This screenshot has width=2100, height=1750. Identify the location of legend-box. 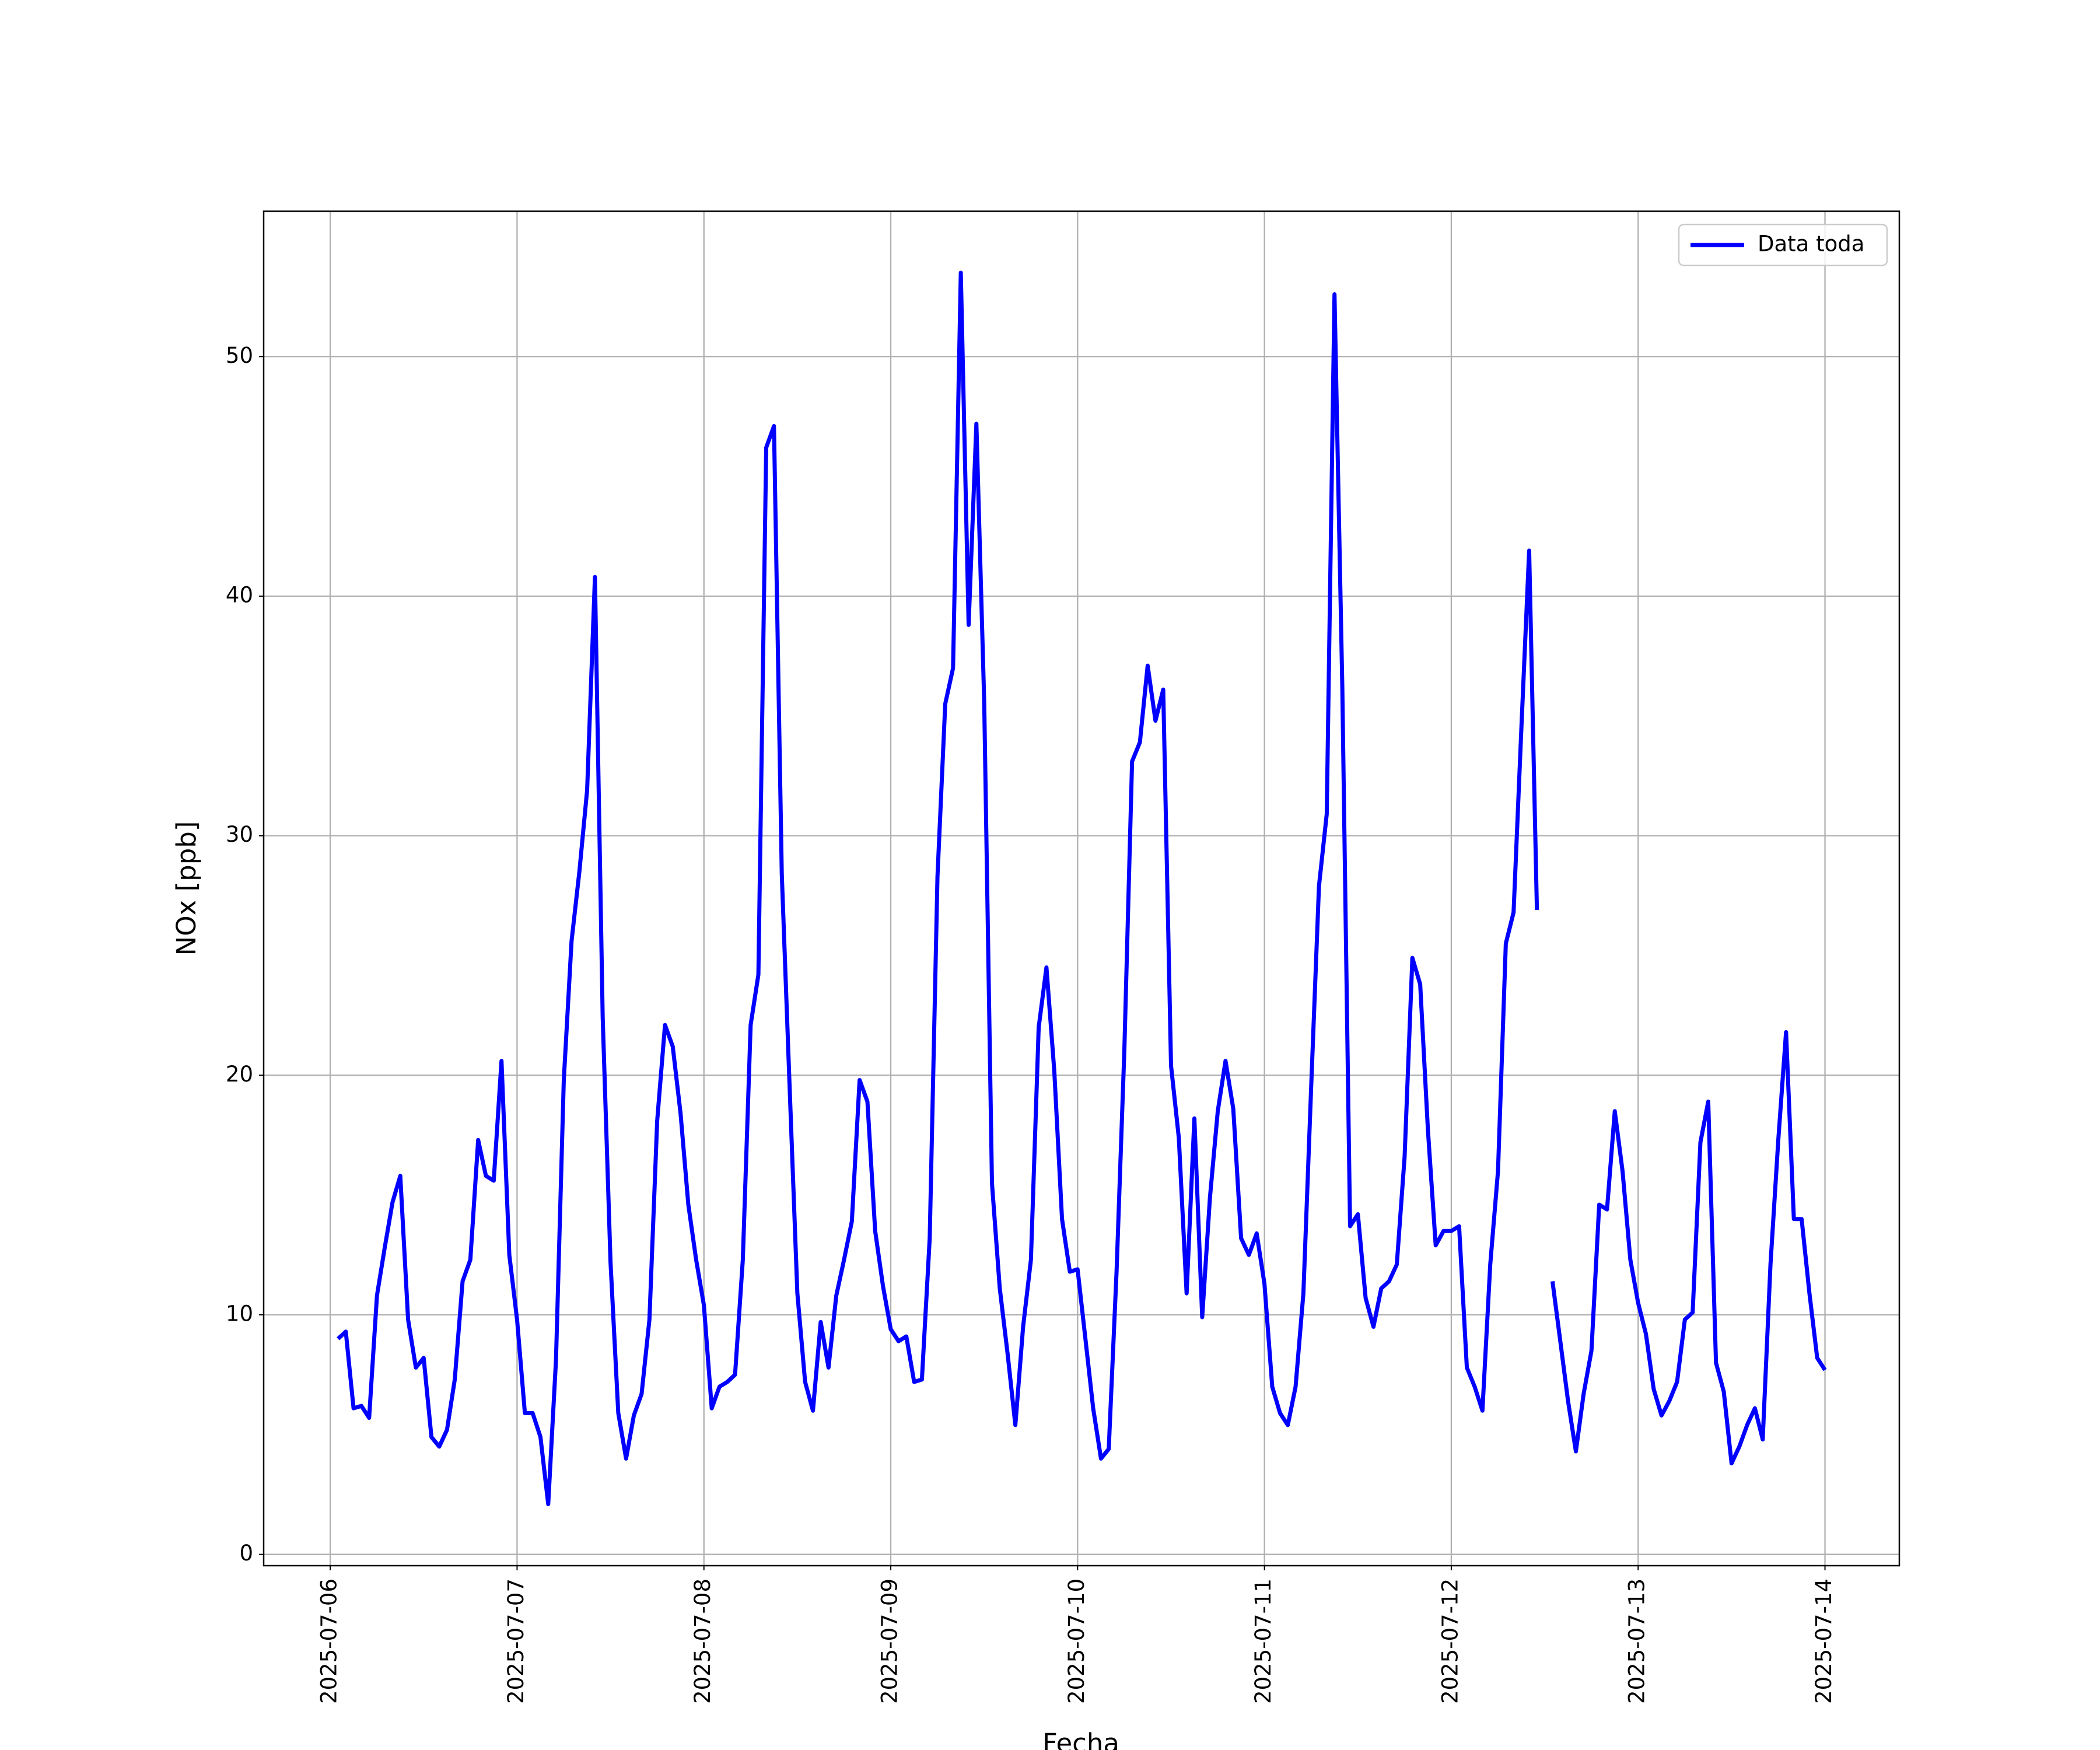
(1783, 245).